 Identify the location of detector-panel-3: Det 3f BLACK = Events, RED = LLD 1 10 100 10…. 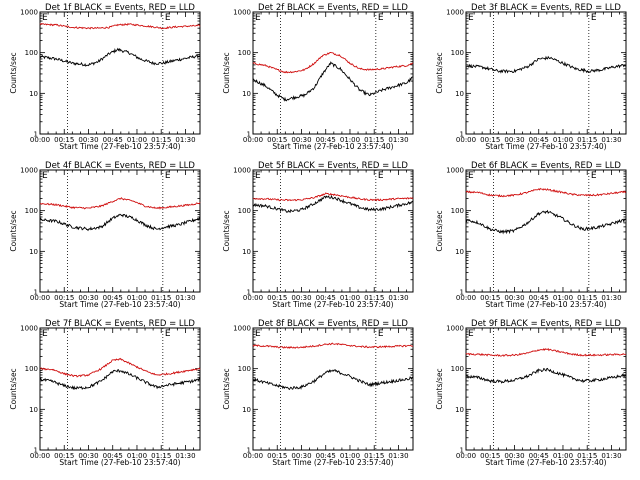
(531, 77).